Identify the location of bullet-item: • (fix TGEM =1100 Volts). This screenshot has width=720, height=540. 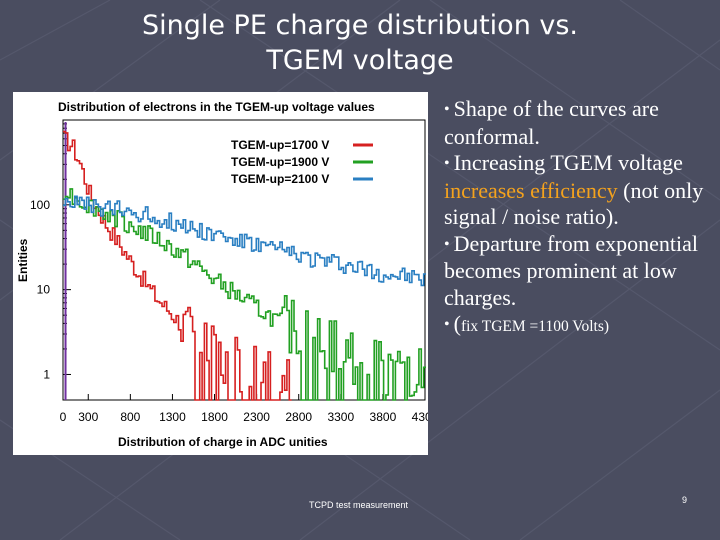
(527, 323).